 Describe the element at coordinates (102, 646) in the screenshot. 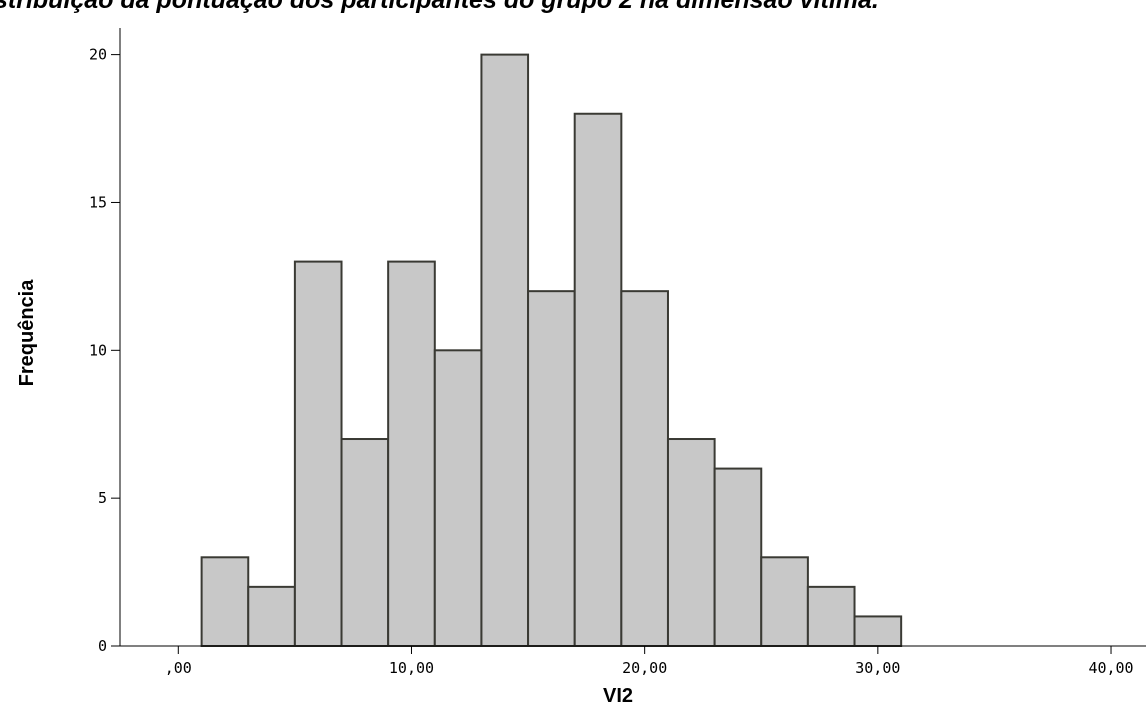

I see `y-tick-label: 0` at that location.